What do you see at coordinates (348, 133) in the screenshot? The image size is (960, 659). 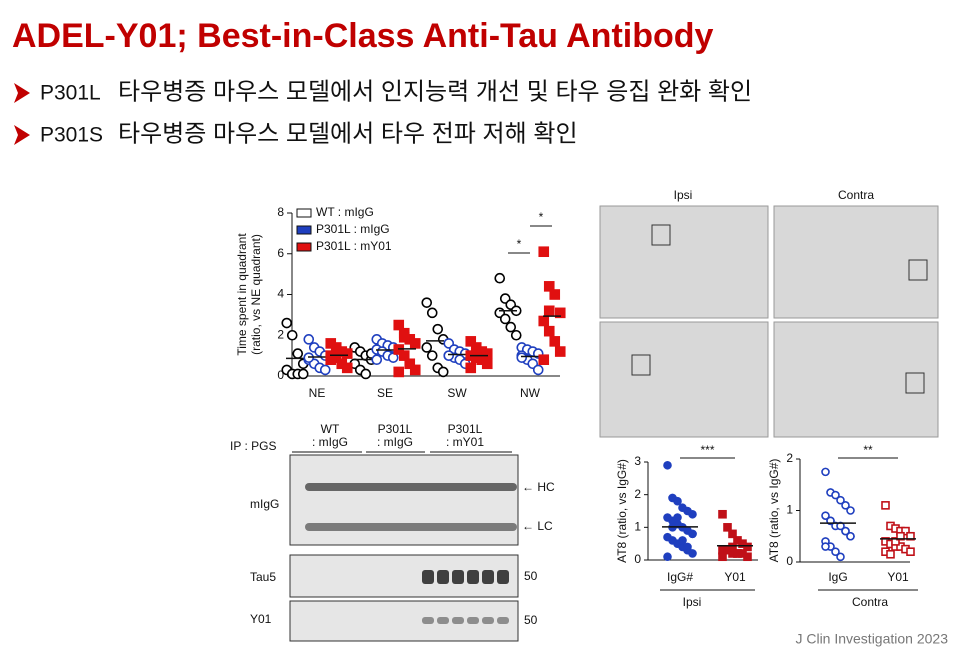 I see `bullet-text: 타우병증 마우스 모델에서 타우 전파 저해 확인` at bounding box center [348, 133].